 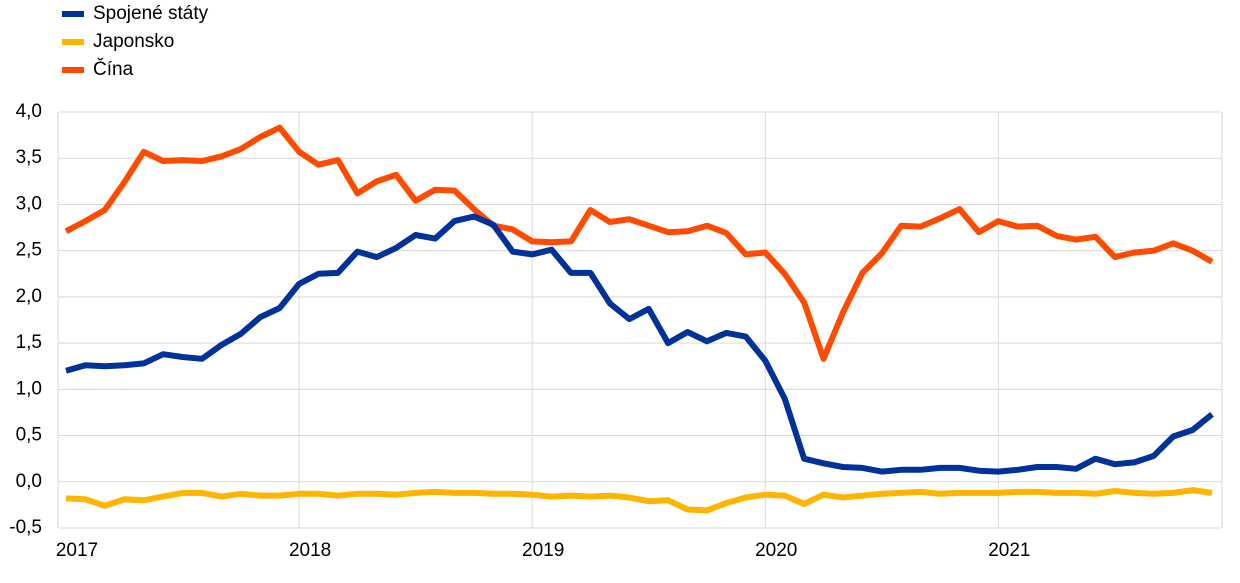 What do you see at coordinates (639, 500) in the screenshot?
I see `series-line` at bounding box center [639, 500].